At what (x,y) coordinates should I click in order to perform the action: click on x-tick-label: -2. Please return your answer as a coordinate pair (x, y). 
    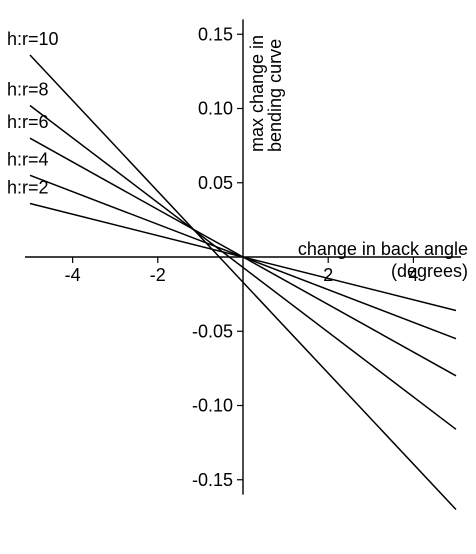
    Looking at the image, I should click on (158, 275).